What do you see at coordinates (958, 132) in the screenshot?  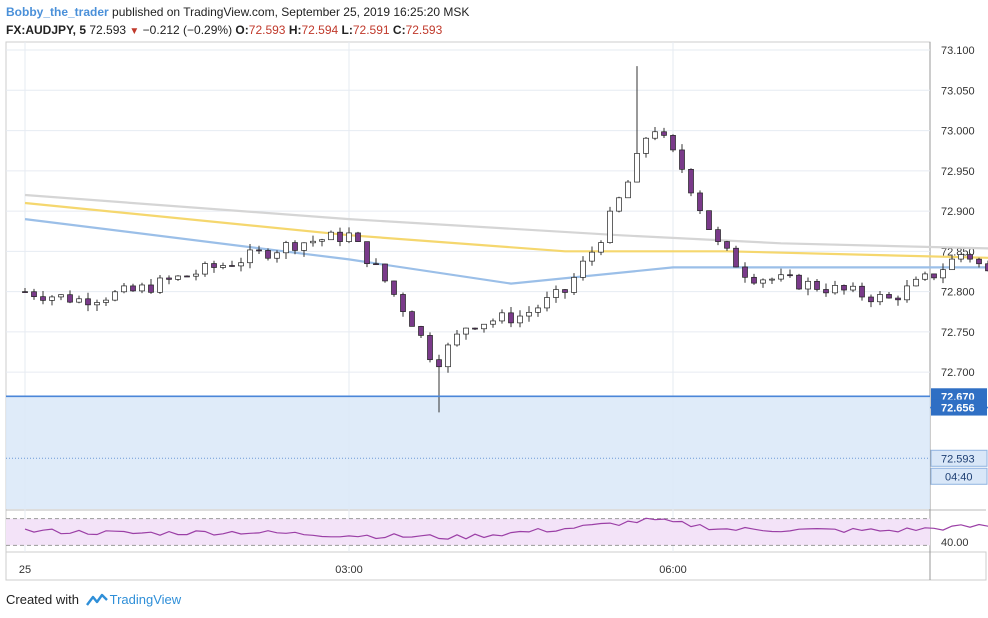 I see `y-tick-label: 73.000` at bounding box center [958, 132].